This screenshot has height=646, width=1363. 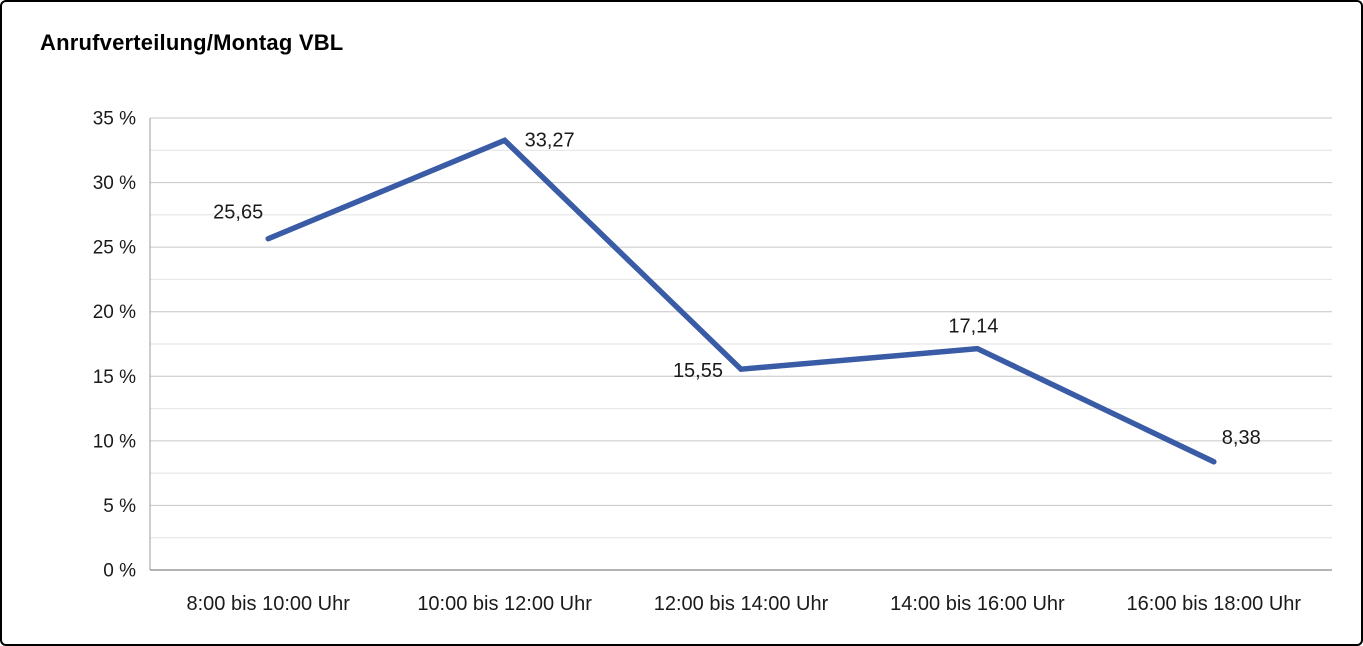 I want to click on y-tick-label: 5 %, so click(x=119, y=506).